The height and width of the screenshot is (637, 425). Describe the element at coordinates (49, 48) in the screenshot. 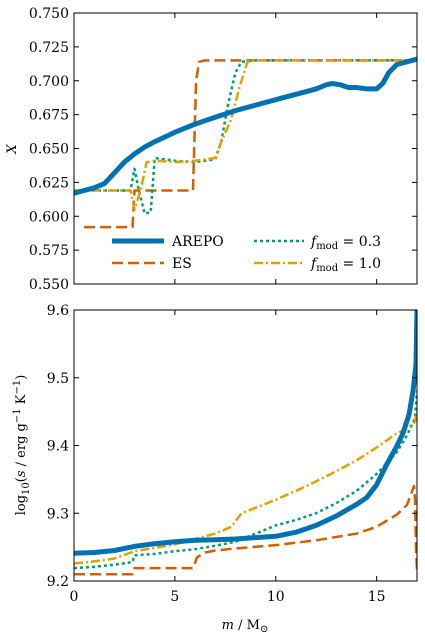

I see `top-y-tick-label: 0.725` at that location.